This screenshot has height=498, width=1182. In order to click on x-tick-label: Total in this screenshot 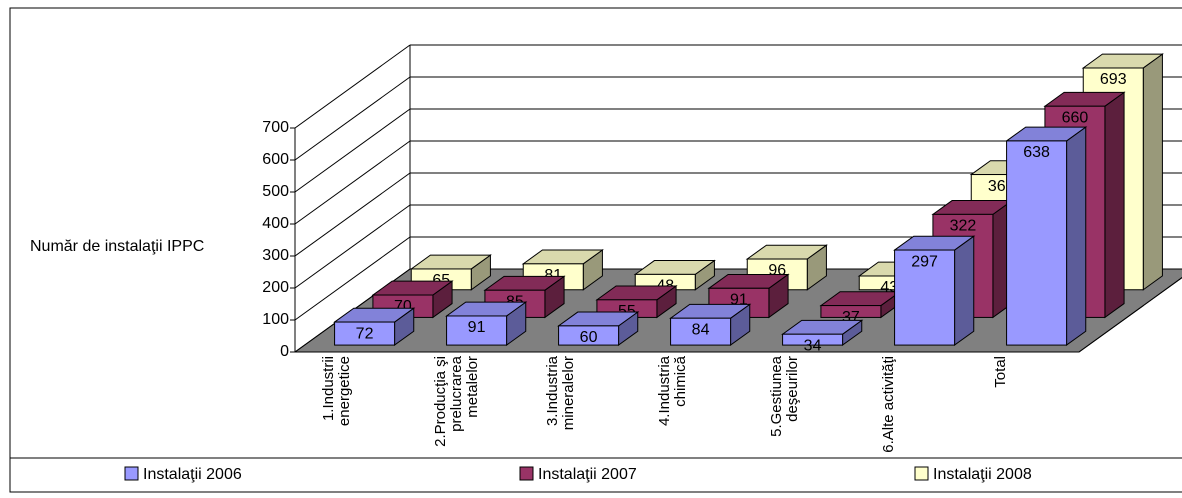, I will do `click(1001, 372)`.